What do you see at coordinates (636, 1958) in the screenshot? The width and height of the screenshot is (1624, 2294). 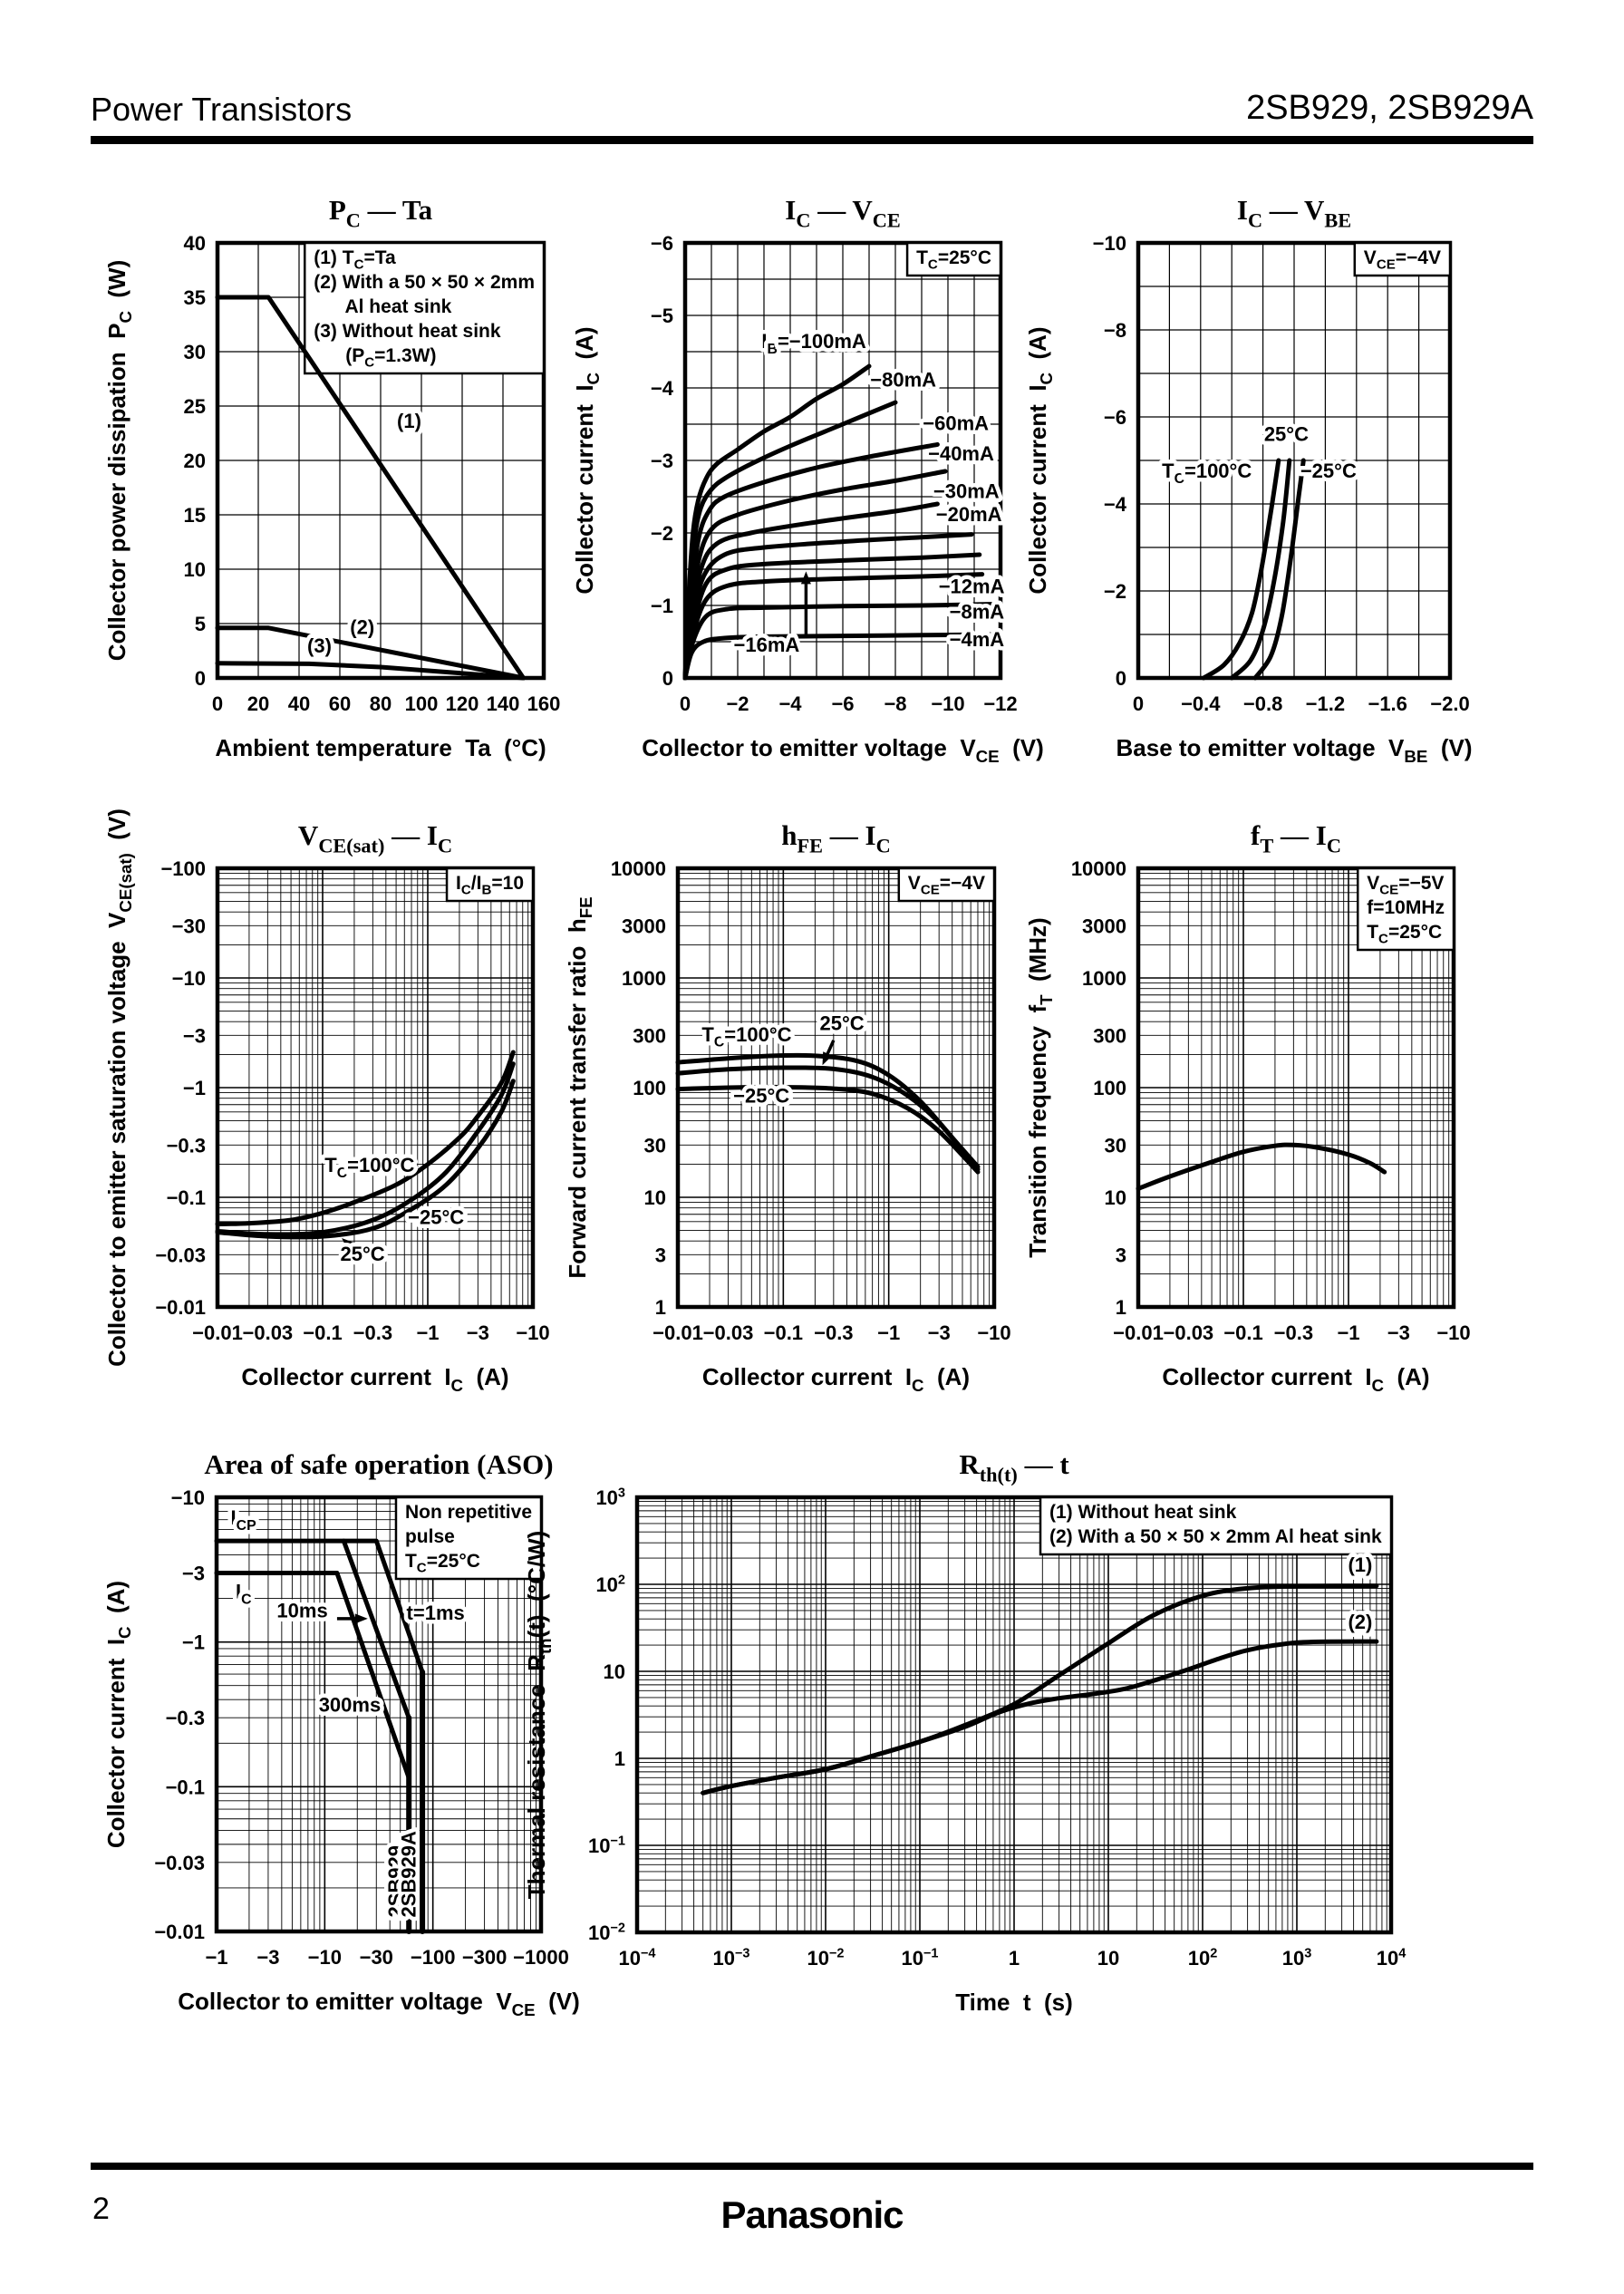 I see `x-tick-label: 10−4` at bounding box center [636, 1958].